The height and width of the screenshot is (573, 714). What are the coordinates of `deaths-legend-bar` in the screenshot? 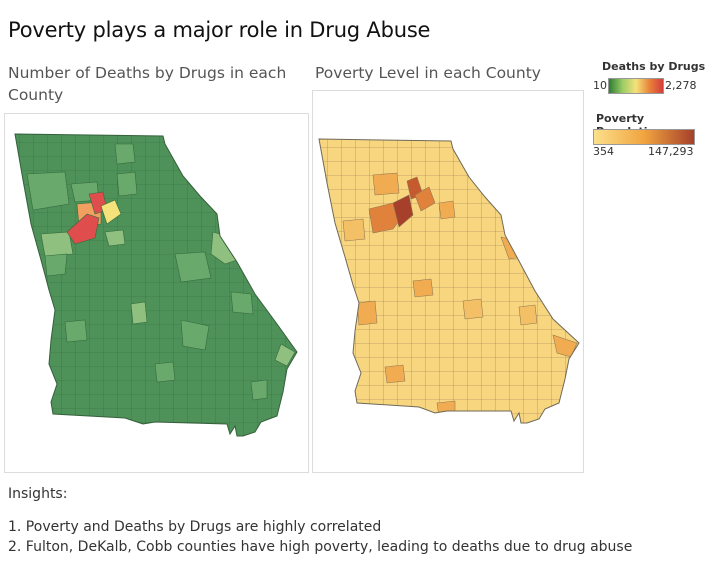 It's located at (636, 86).